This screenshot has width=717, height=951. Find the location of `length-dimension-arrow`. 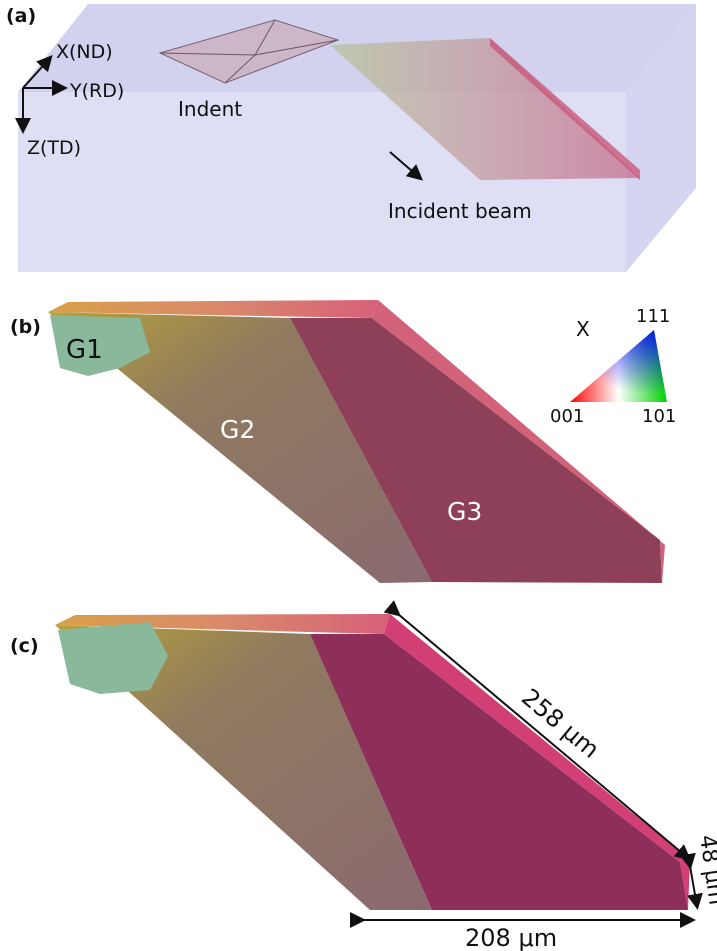

length-dimension-arrow is located at coordinates (537, 730).